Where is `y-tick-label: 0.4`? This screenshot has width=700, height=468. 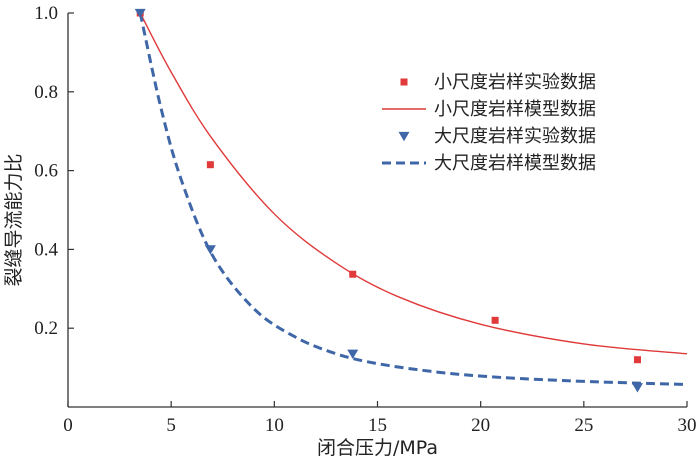
y-tick-label: 0.4 is located at coordinates (46, 249).